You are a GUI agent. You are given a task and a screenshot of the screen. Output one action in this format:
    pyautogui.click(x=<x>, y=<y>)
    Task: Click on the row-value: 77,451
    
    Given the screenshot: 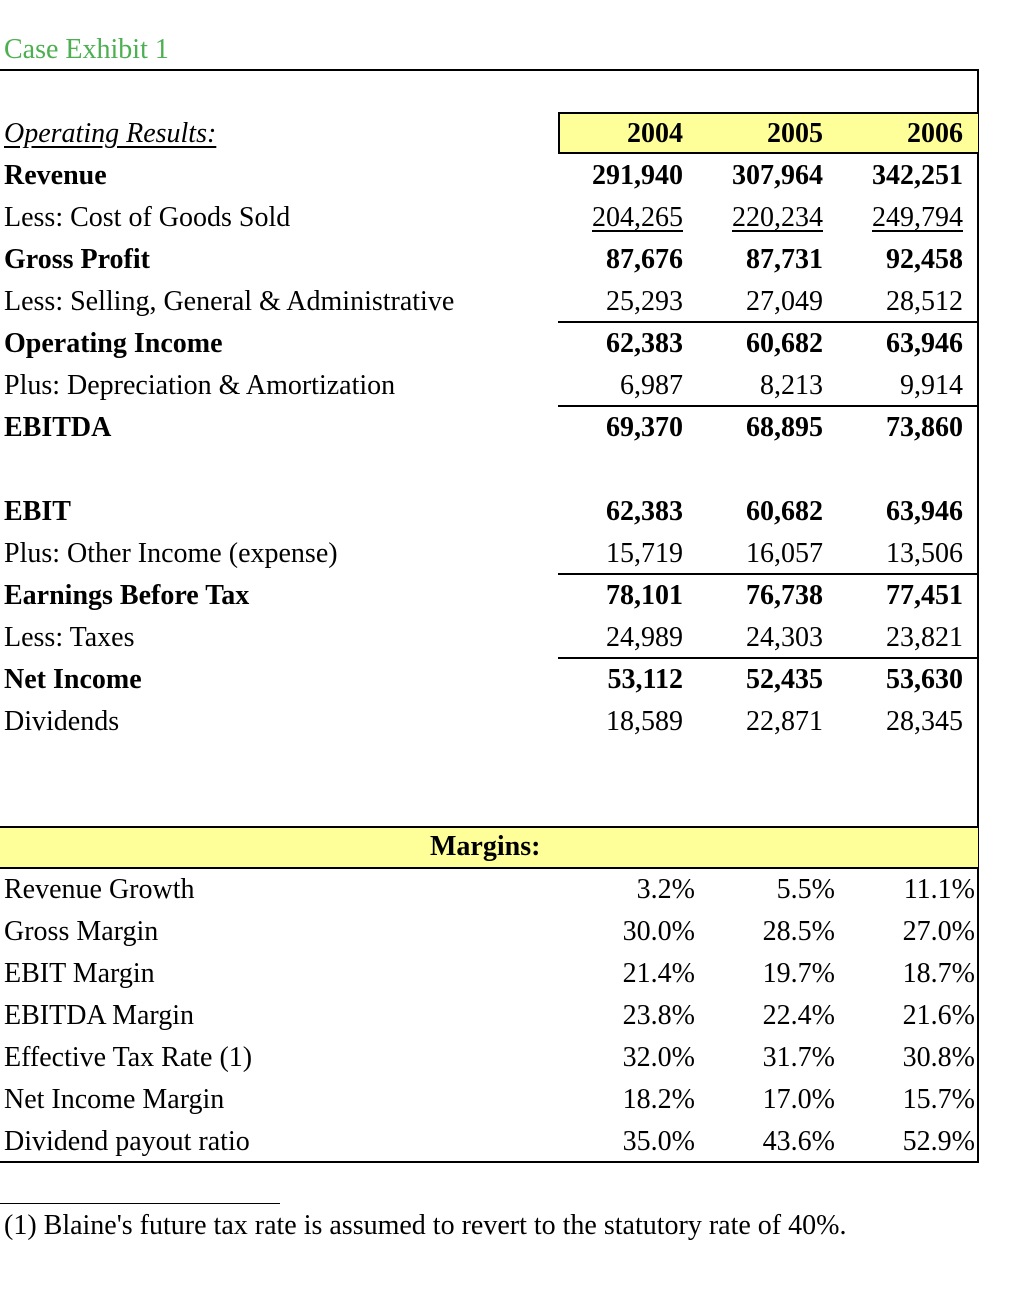 What is the action you would take?
    pyautogui.click(x=924, y=595)
    